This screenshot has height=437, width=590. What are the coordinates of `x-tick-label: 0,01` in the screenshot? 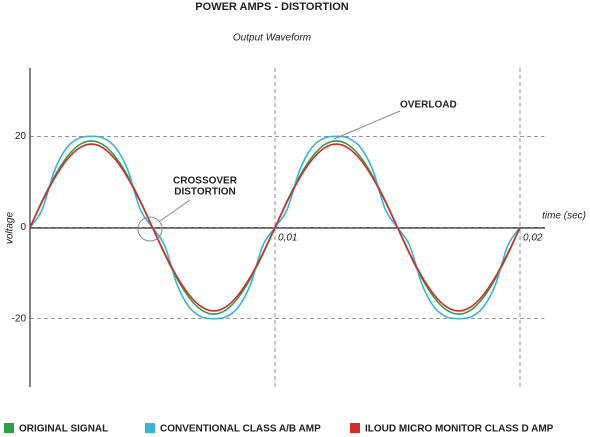 It's located at (287, 238).